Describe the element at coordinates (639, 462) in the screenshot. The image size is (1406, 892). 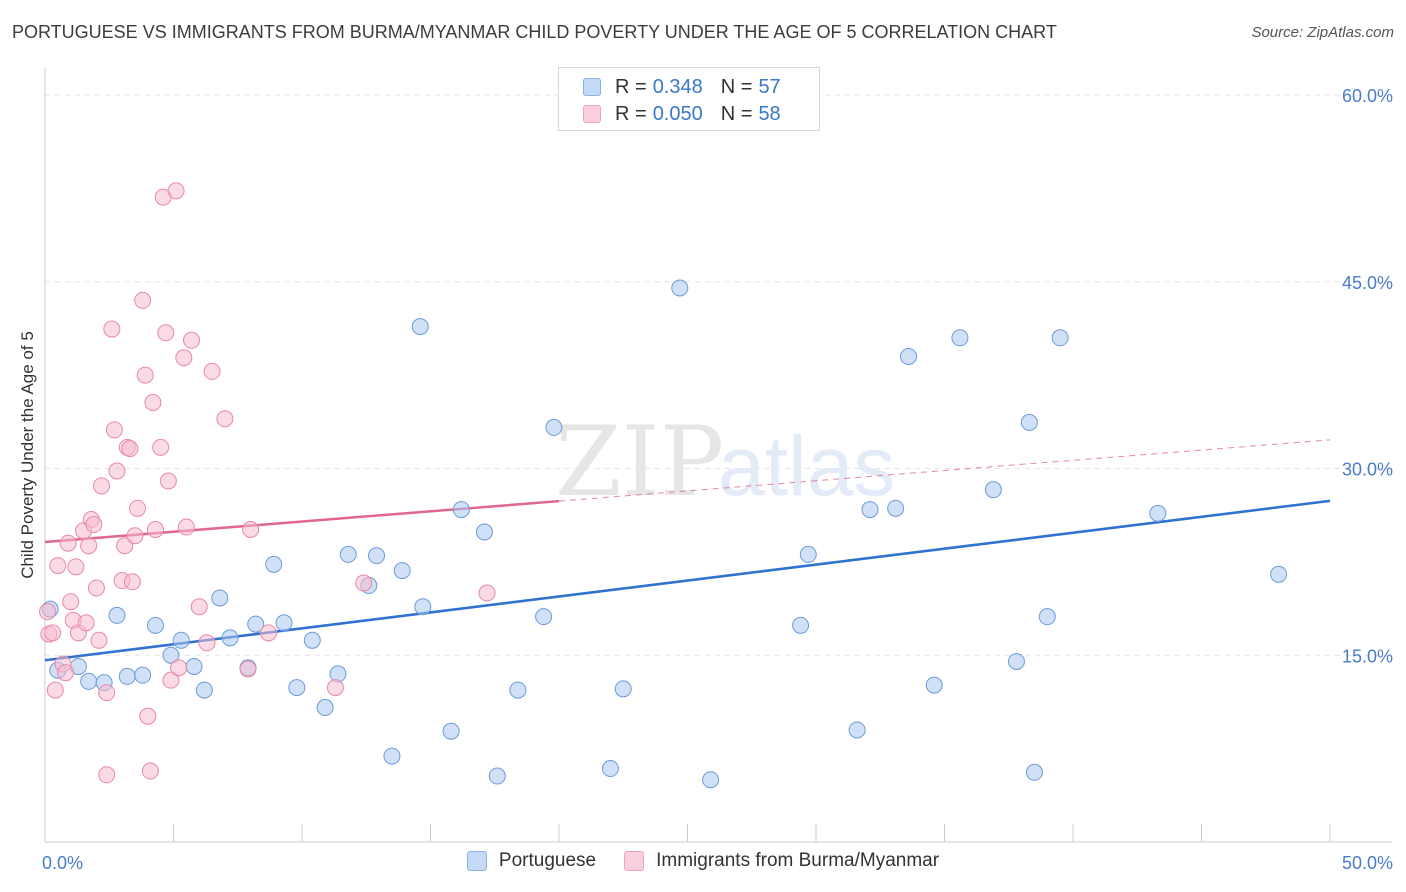
I see `watermark-zip: ZIP` at that location.